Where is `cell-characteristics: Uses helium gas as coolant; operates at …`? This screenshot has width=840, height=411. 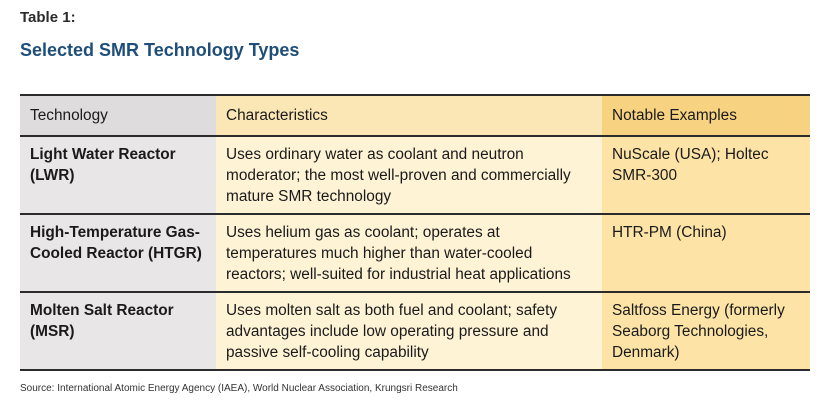 cell-characteristics: Uses helium gas as coolant; operates at … is located at coordinates (409, 252).